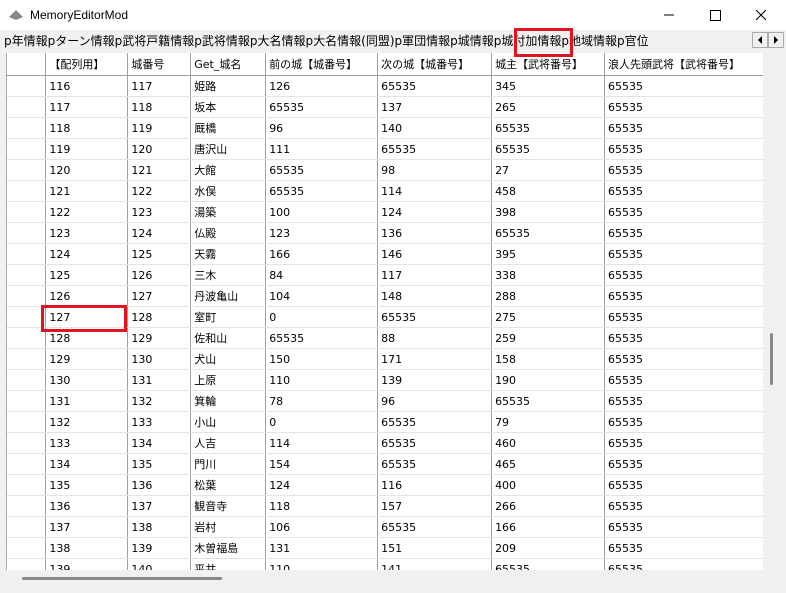  I want to click on horizontal-scrollbar, so click(384, 578).